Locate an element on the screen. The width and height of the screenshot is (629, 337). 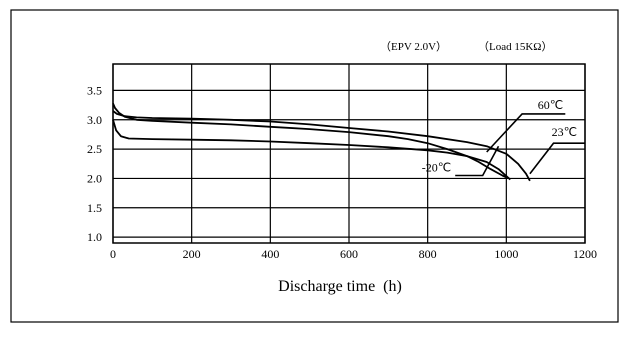
y-tick-label: 2.5 is located at coordinates (94, 149).